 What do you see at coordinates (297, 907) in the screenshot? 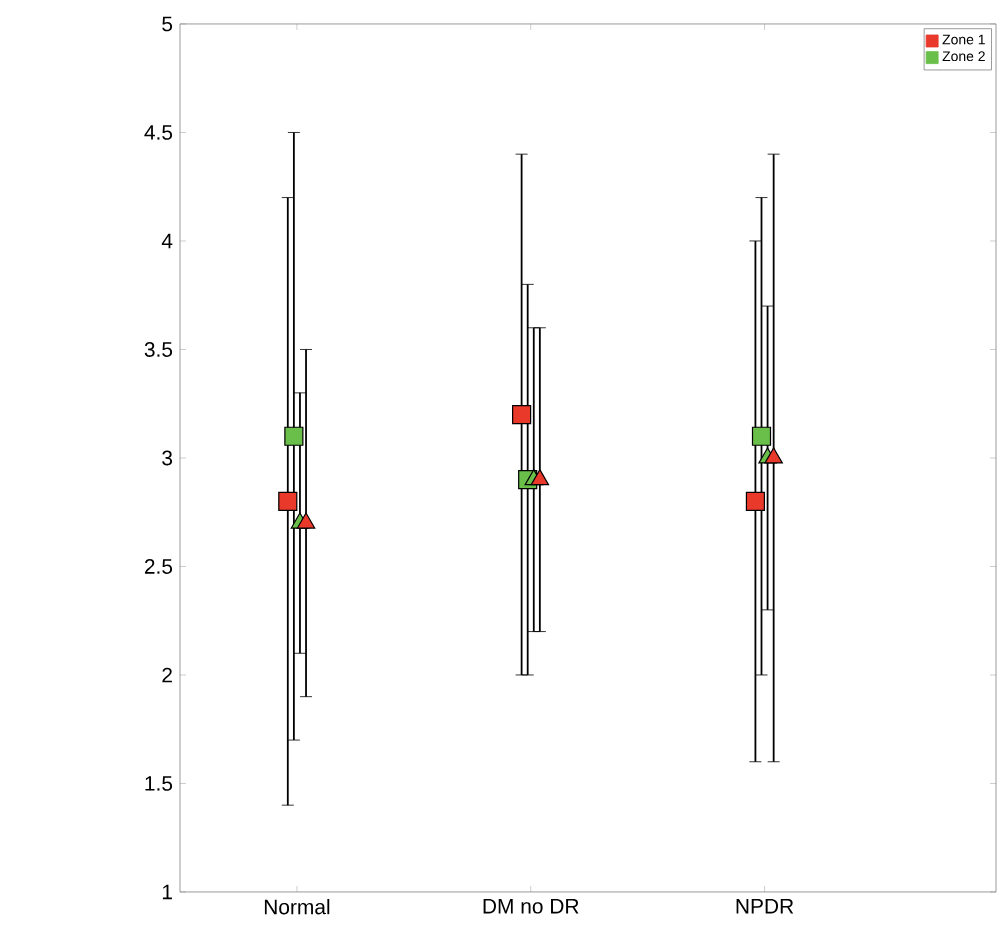
I see `x-tick-label: Normal` at bounding box center [297, 907].